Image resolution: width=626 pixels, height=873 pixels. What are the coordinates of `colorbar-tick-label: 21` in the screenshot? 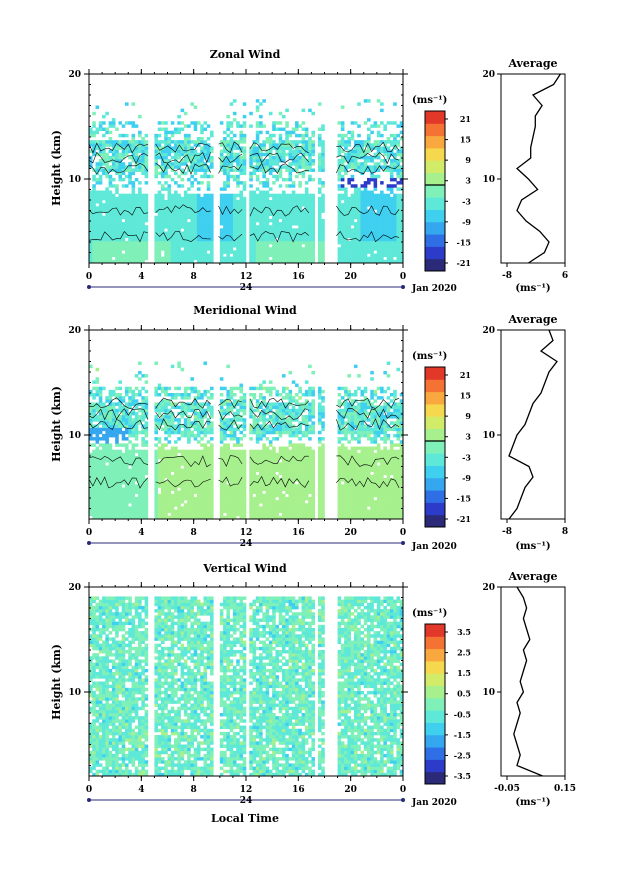 It's located at (465, 119).